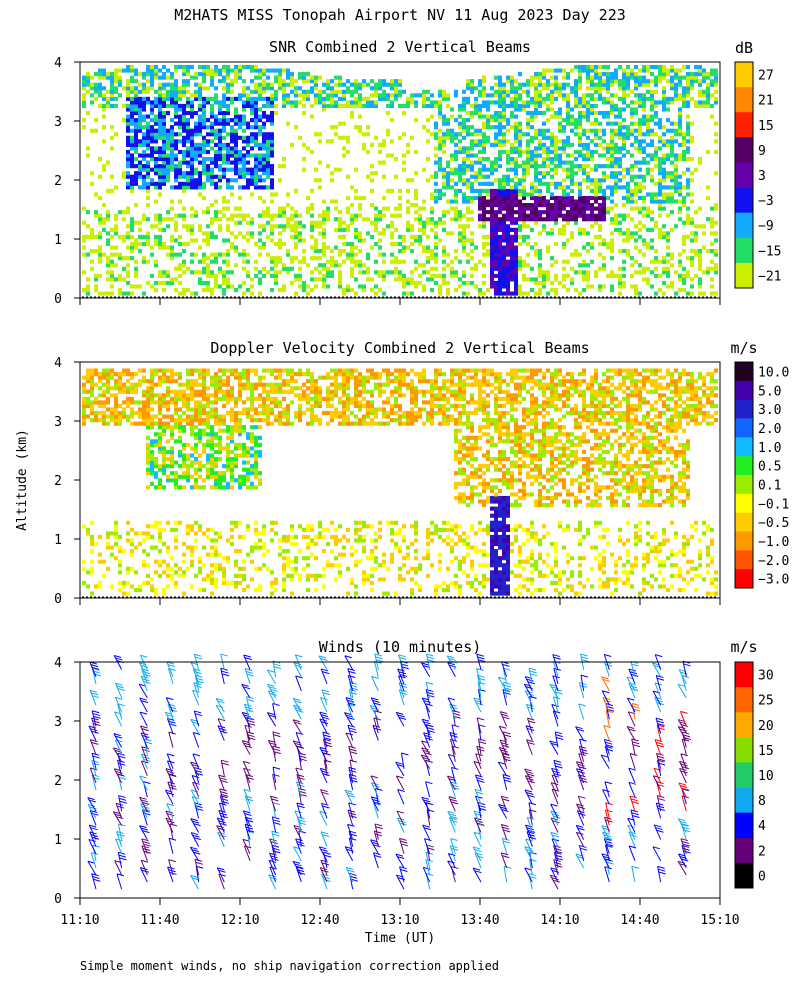 The width and height of the screenshot is (800, 1000). Describe the element at coordinates (58, 63) in the screenshot. I see `y-tick-label: 4` at that location.